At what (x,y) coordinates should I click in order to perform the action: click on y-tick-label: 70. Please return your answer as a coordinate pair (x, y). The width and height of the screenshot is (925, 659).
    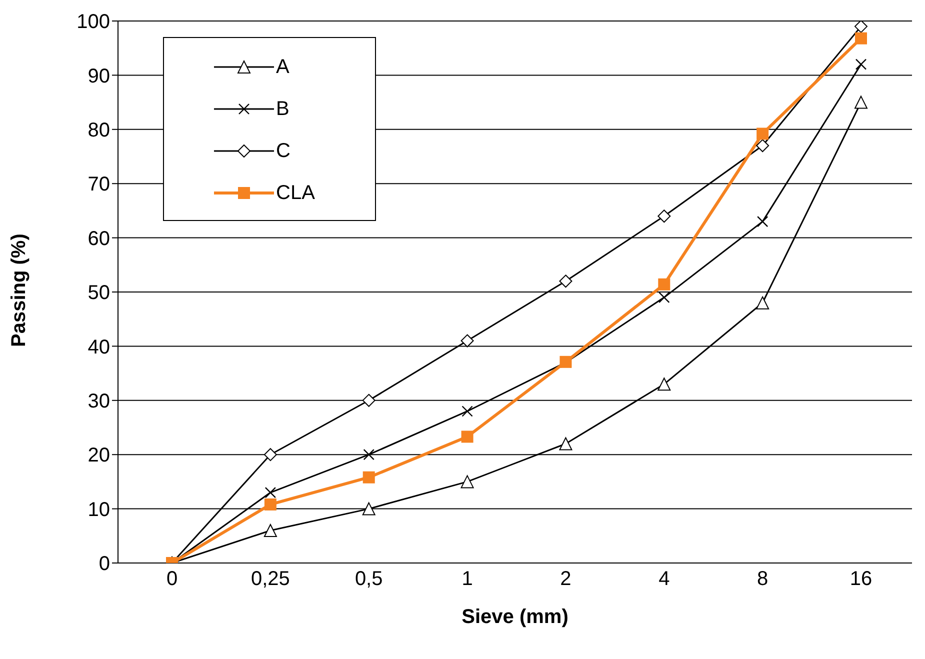
    Looking at the image, I should click on (99, 185).